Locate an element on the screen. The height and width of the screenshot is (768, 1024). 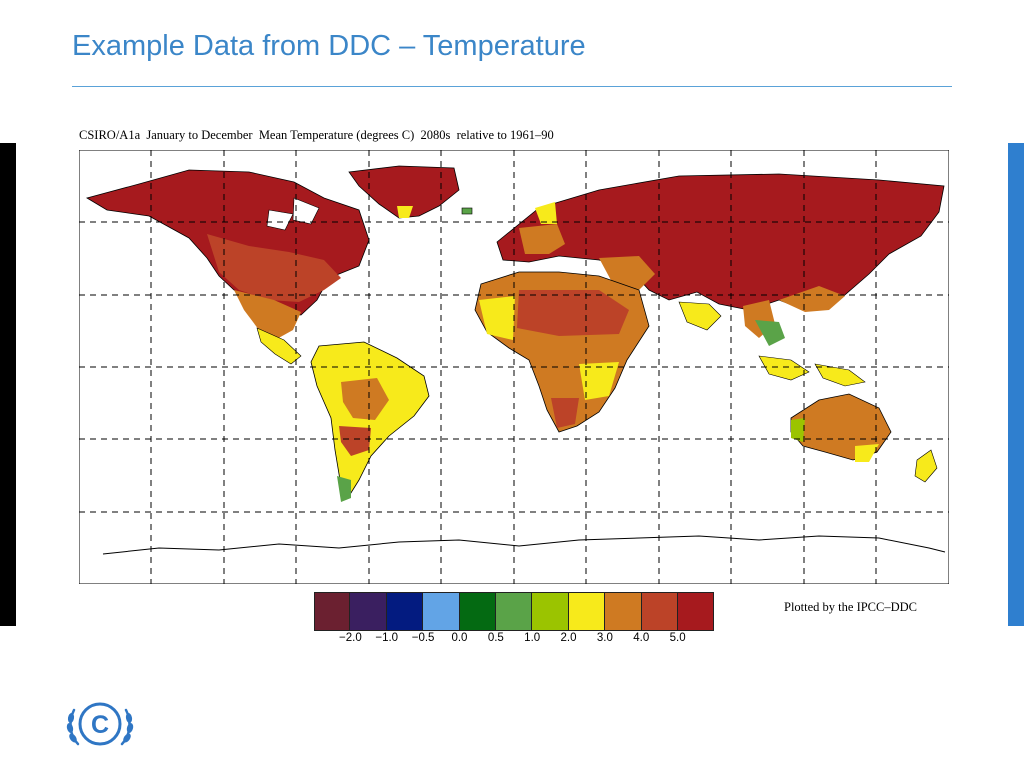
slide-title: Example Data from DDC – Temperature is located at coordinates (329, 46).